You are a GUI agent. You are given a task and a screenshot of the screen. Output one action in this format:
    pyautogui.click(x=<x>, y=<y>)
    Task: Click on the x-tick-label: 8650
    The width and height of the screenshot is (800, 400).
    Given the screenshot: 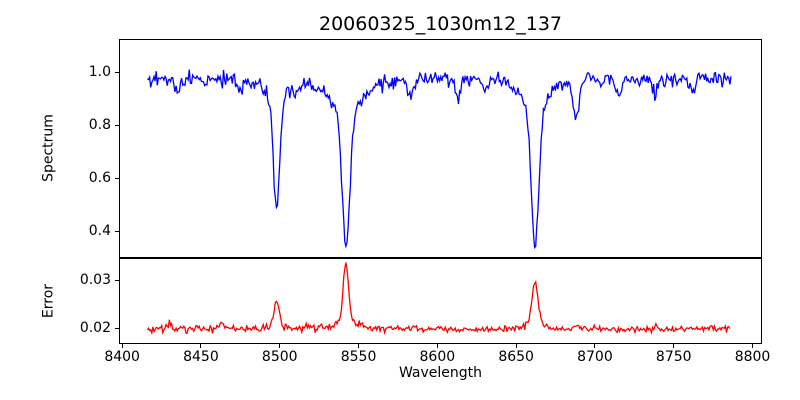 What is the action you would take?
    pyautogui.click(x=516, y=357)
    